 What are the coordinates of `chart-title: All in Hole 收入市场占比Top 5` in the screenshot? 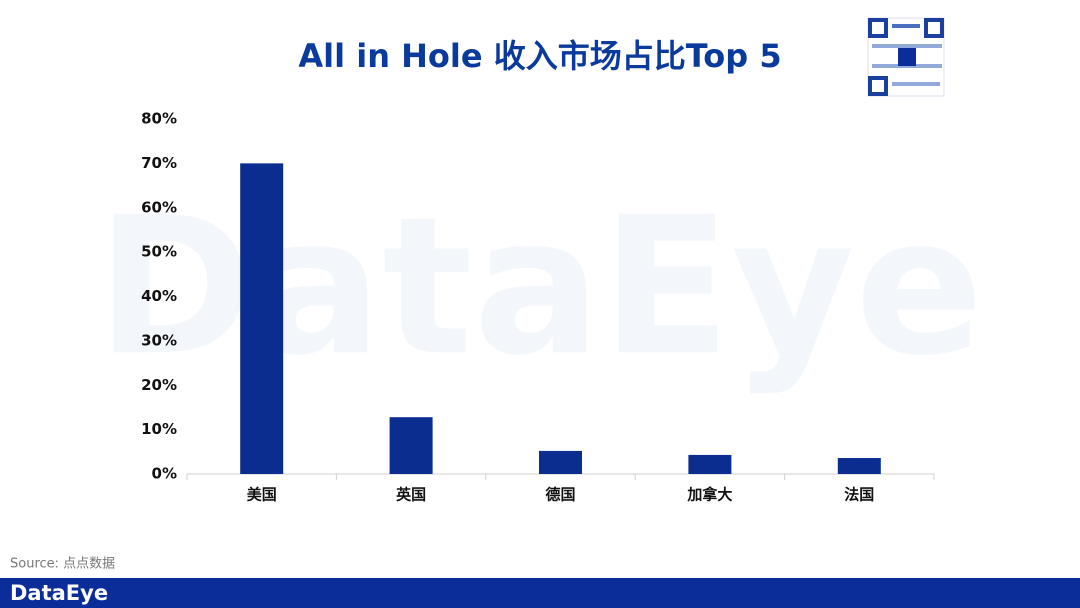 It's located at (539, 56).